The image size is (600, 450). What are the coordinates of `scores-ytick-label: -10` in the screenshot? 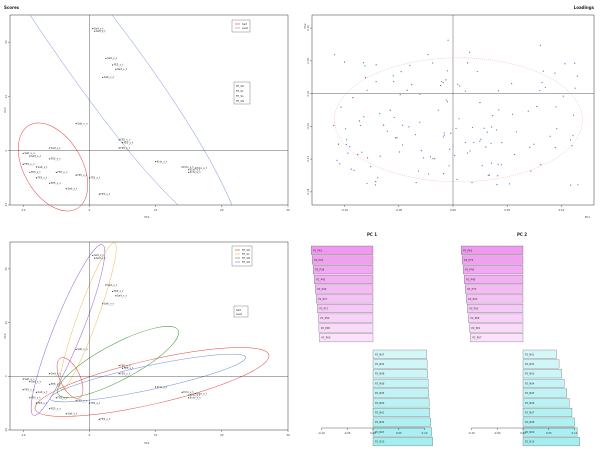 It's located at (6, 205).